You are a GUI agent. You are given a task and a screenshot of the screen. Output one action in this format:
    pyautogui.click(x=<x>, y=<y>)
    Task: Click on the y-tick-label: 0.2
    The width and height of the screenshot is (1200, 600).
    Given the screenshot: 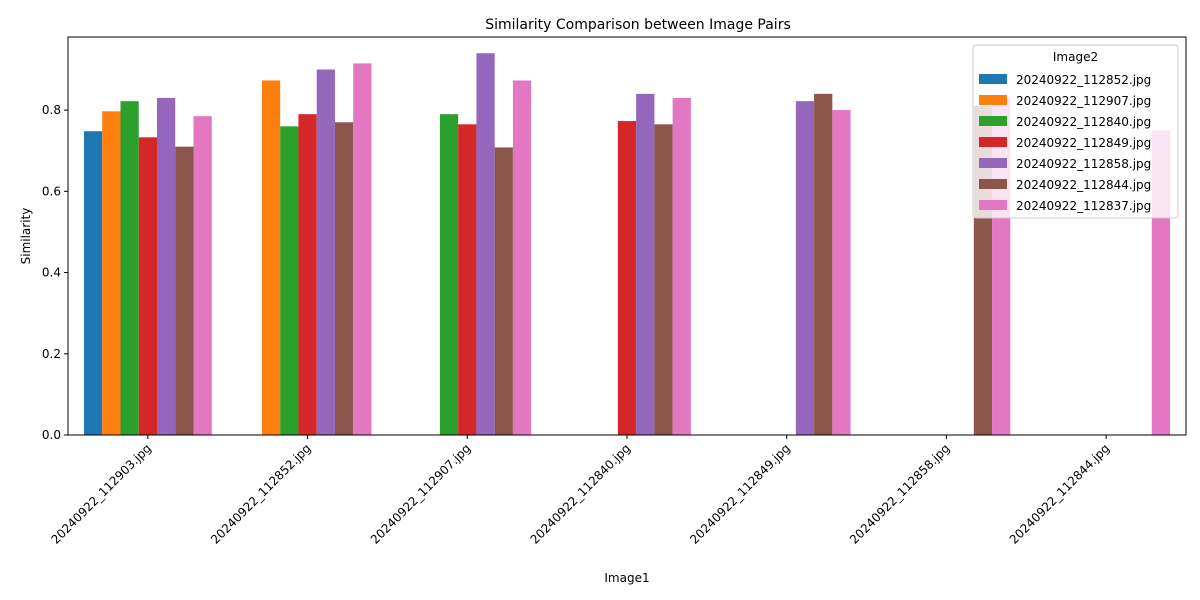 What is the action you would take?
    pyautogui.click(x=51, y=354)
    